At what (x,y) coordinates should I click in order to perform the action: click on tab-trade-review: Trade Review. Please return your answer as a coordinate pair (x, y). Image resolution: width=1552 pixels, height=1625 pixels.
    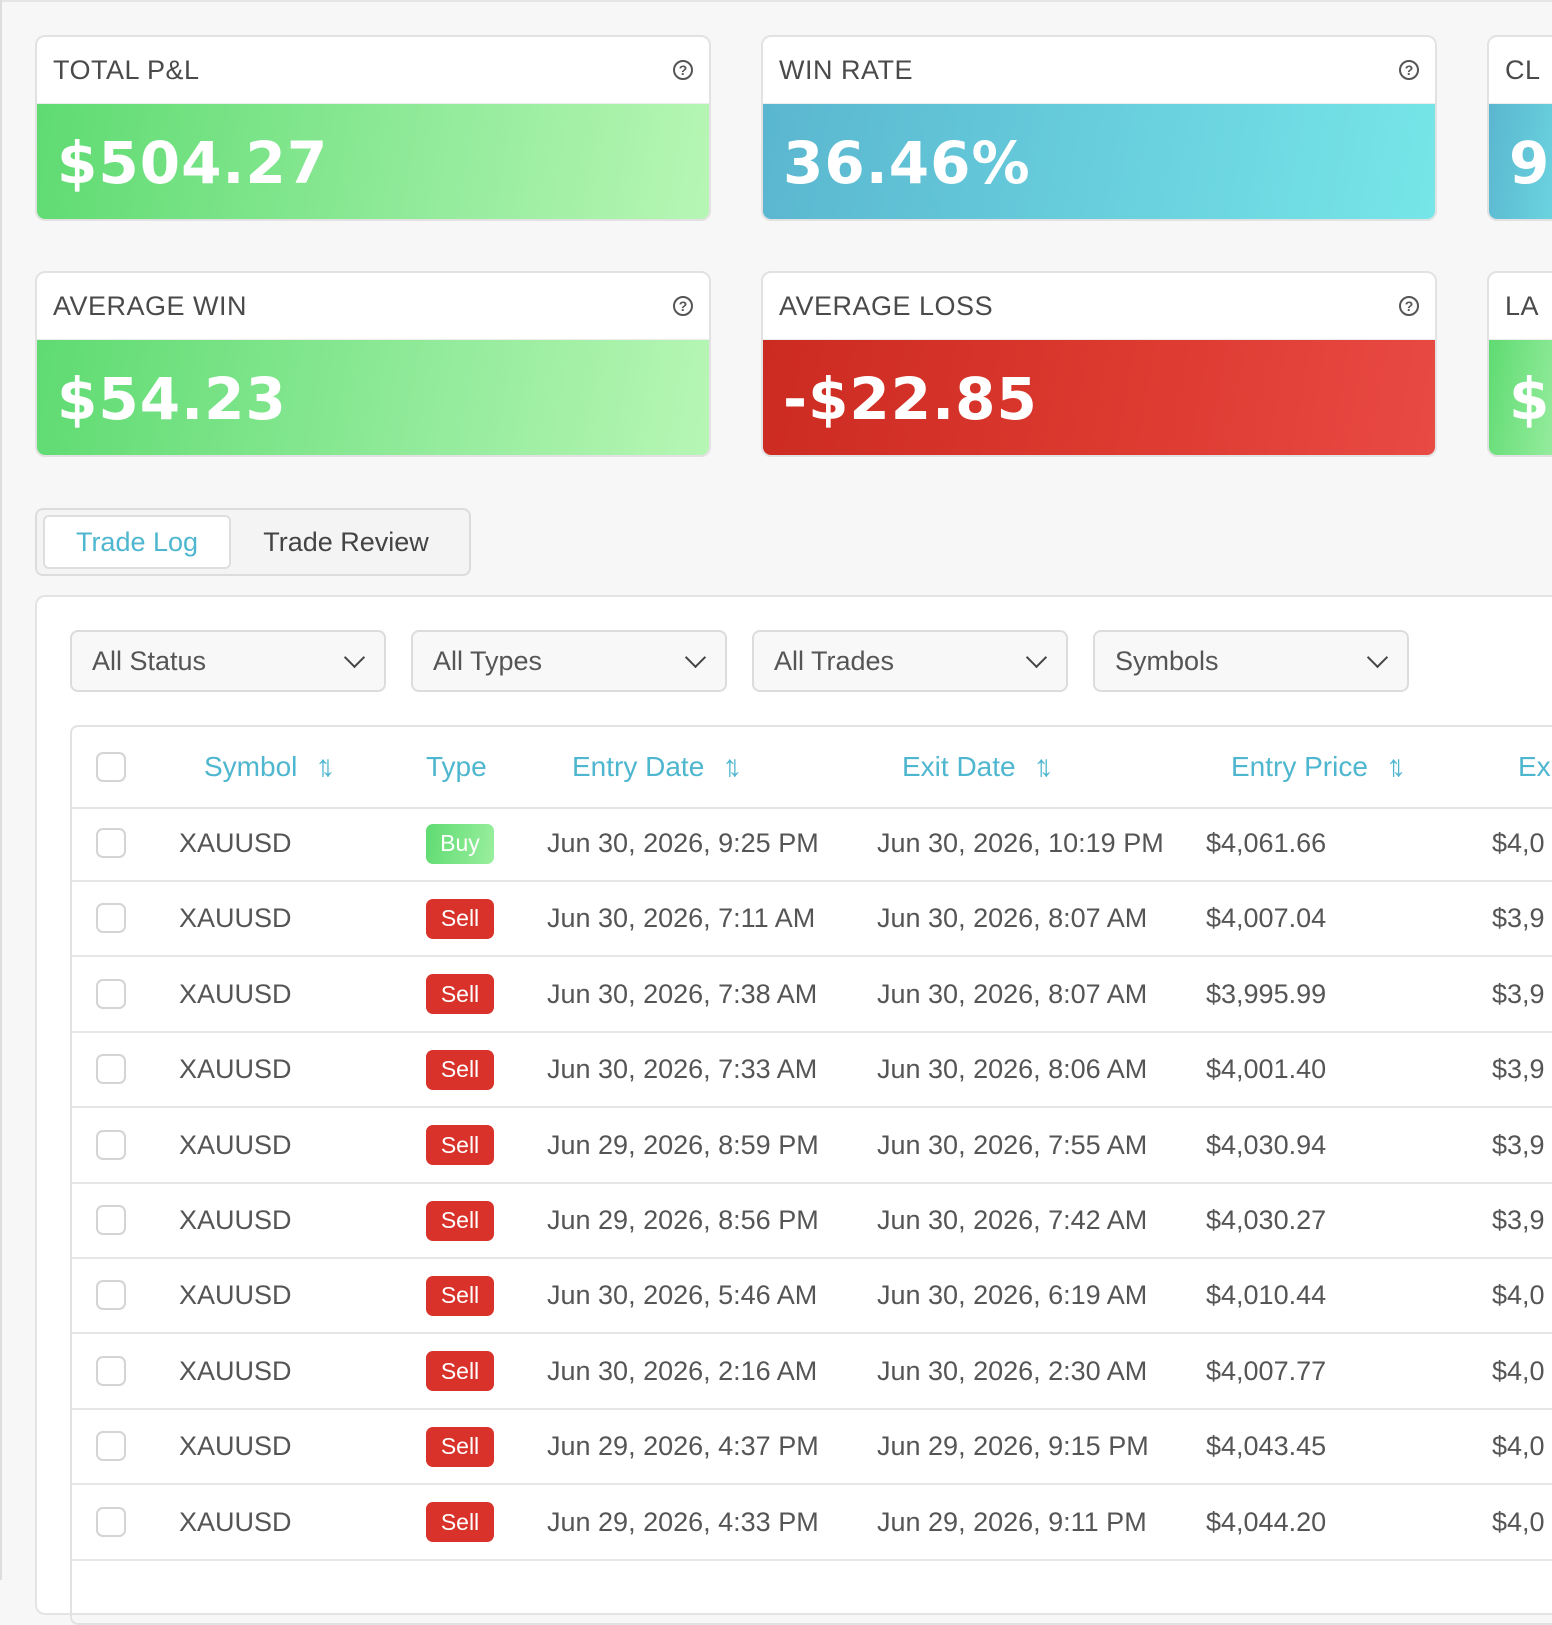
    Looking at the image, I should click on (346, 541).